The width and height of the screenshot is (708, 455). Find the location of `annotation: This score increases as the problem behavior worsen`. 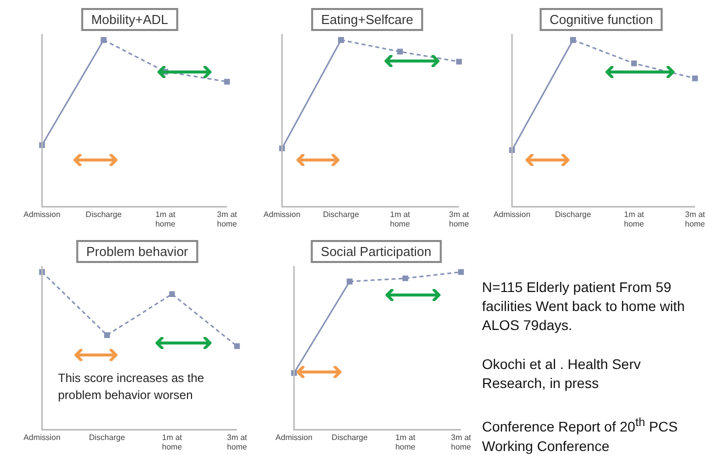

annotation: This score increases as the problem behavior worsen is located at coordinates (132, 387).